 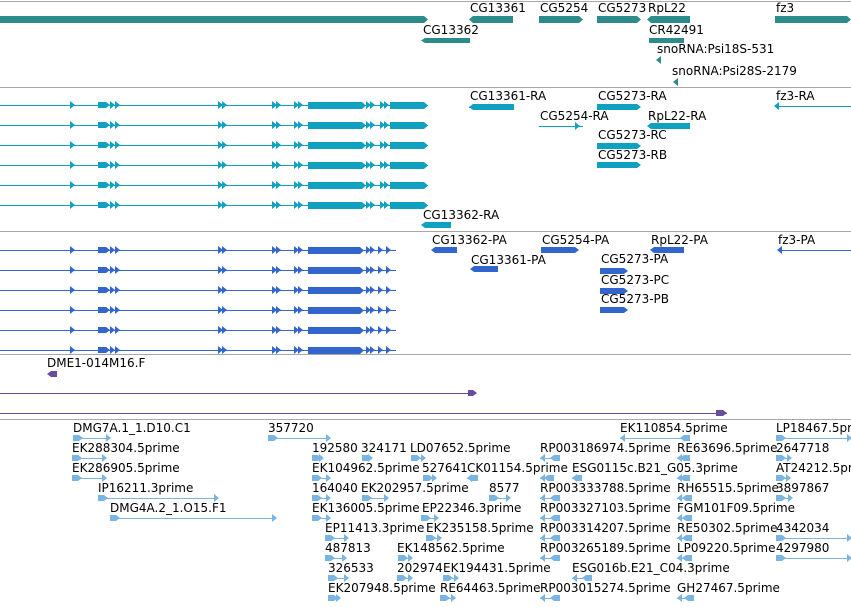 What do you see at coordinates (715, 49) in the screenshot?
I see `feature-label-snorna-psi18s-531: snoRNA:Psi18S-531` at bounding box center [715, 49].